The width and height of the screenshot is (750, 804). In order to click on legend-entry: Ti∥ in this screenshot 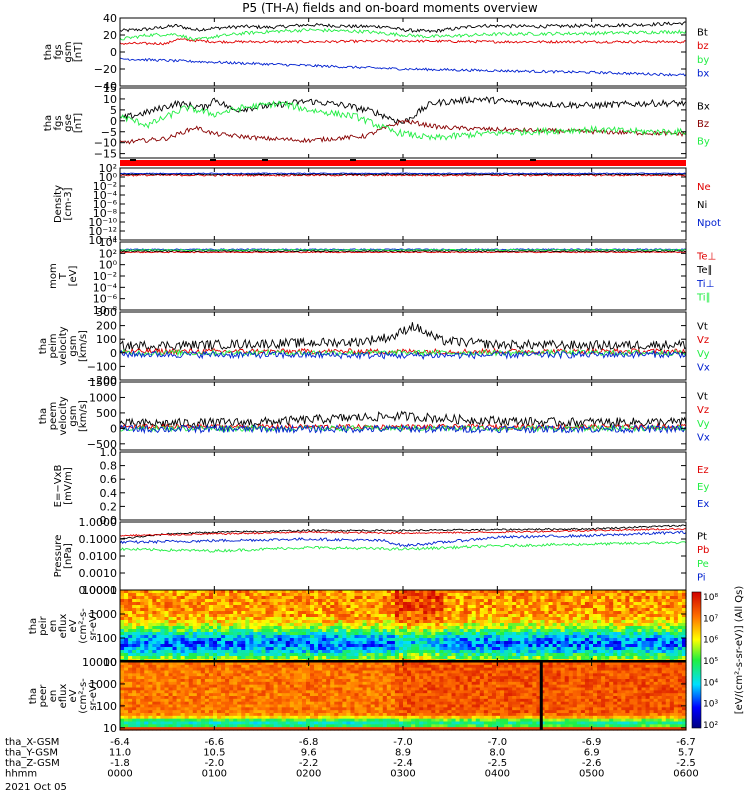, I will do `click(703, 297)`.